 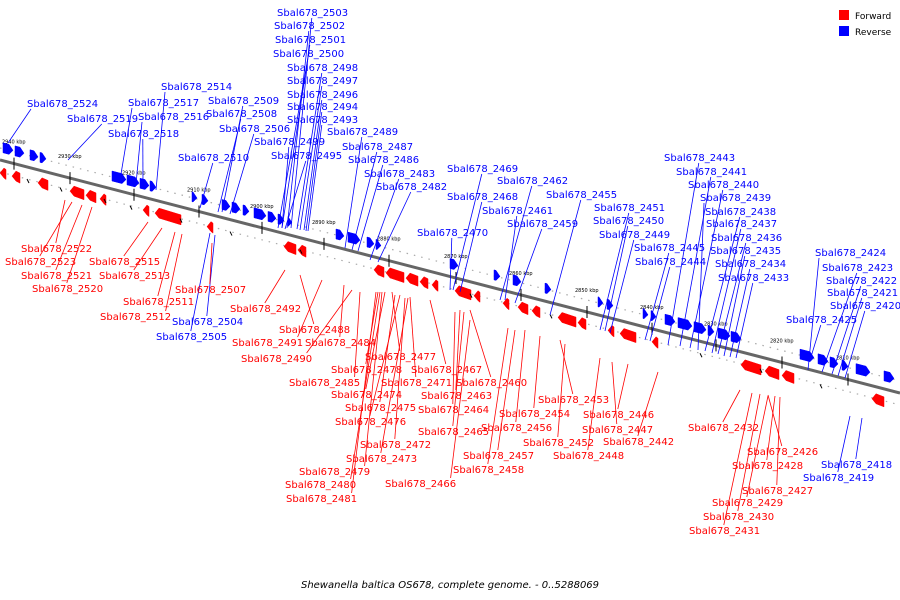 I want to click on legend-reverse-swatch, so click(x=844, y=31).